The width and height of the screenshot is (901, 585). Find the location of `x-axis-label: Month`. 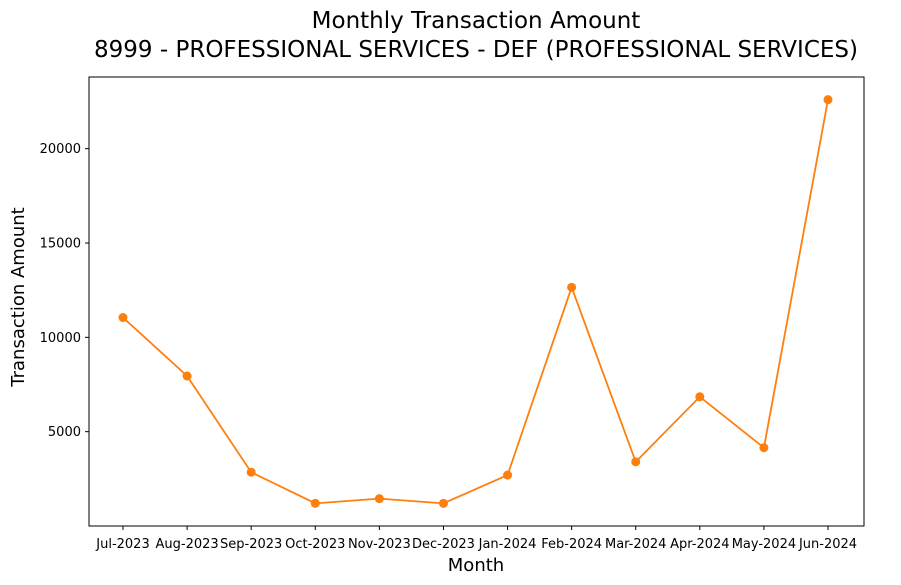

x-axis-label: Month is located at coordinates (476, 565).